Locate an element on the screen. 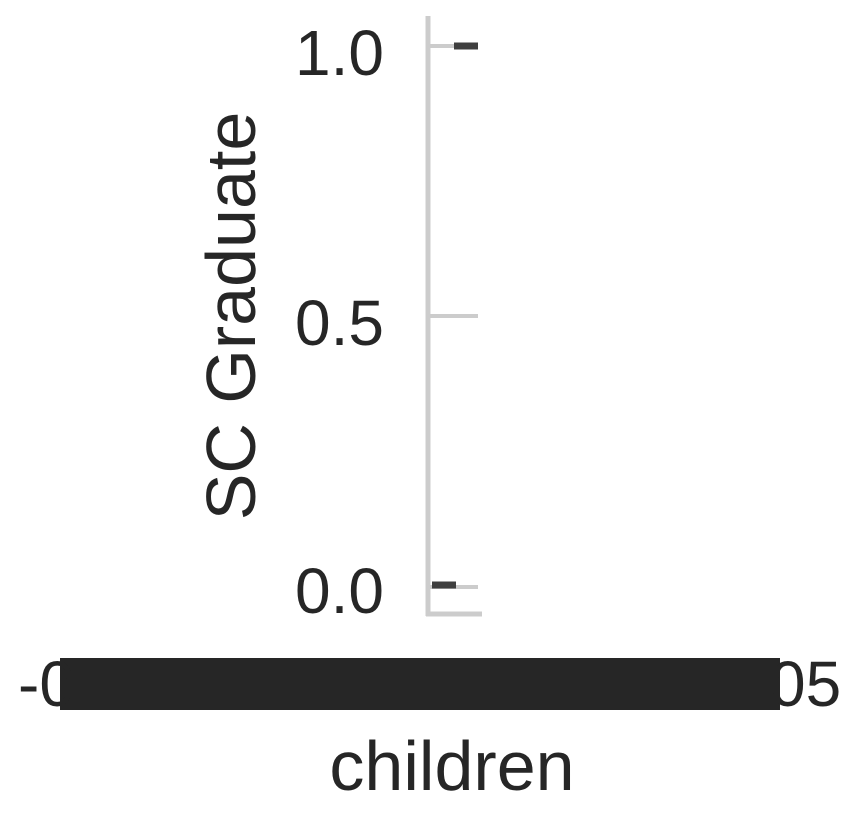  x-tick-label-left: -0 is located at coordinates (46, 684).